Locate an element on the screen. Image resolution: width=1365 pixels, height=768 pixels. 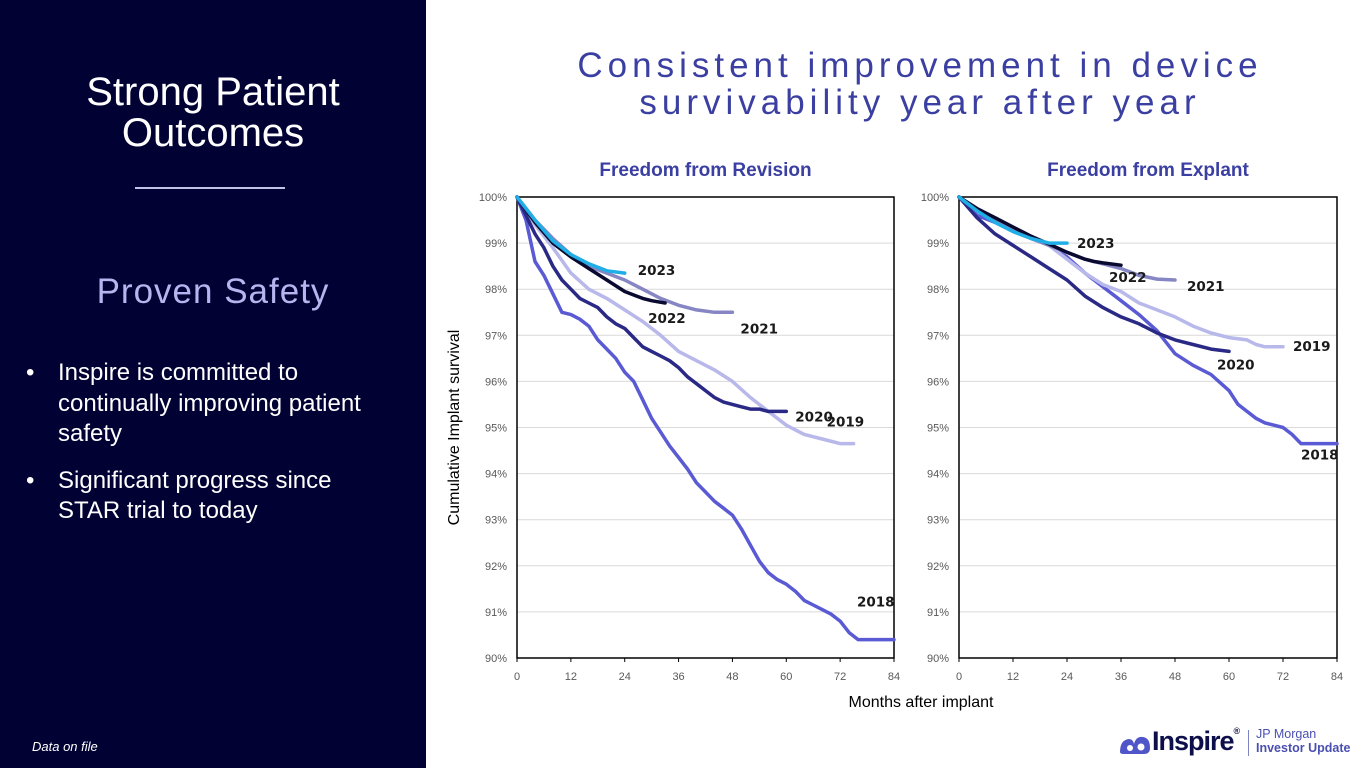
footnote: Data on file is located at coordinates (65, 746).